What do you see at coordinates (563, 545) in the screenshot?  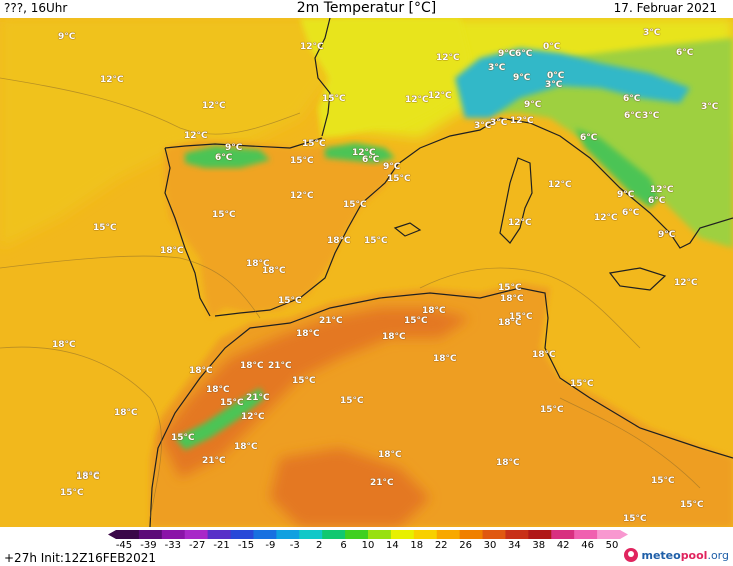 I see `scale-tick-label: 42` at bounding box center [563, 545].